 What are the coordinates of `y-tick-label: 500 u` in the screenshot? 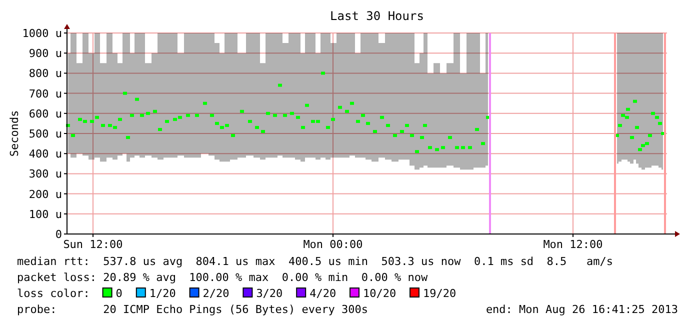 It's located at (45, 134).